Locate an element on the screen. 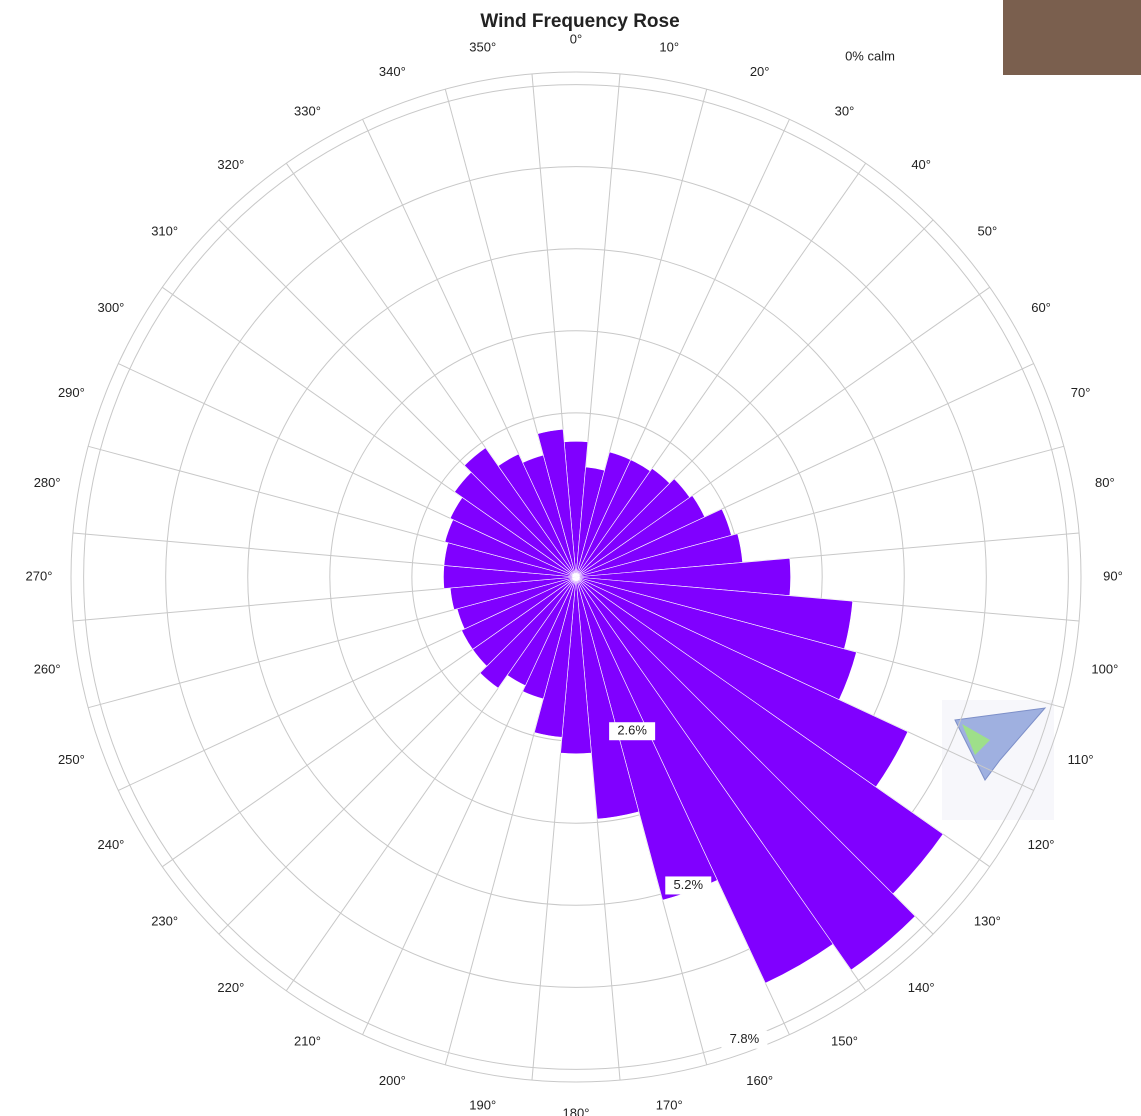 The height and width of the screenshot is (1116, 1141). direction-label: 220° is located at coordinates (230, 987).